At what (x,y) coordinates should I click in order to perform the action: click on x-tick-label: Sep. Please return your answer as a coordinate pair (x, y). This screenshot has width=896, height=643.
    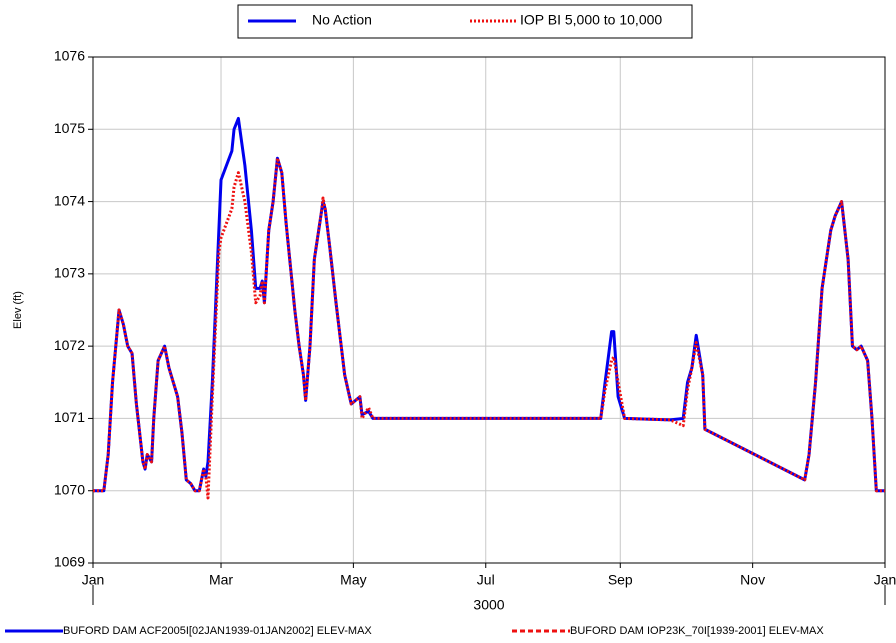
    Looking at the image, I should click on (620, 580).